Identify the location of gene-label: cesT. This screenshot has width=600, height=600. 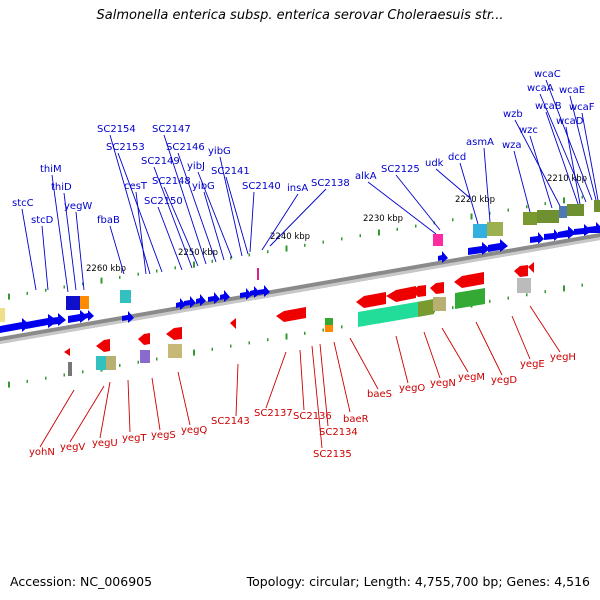
(136, 186).